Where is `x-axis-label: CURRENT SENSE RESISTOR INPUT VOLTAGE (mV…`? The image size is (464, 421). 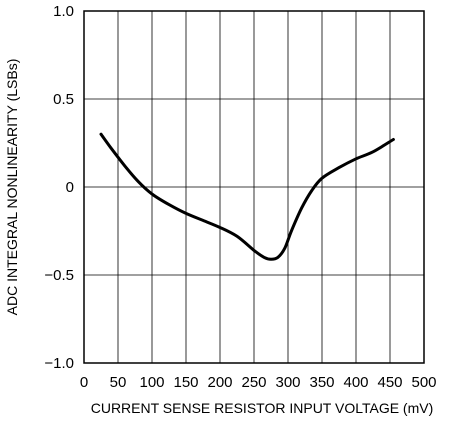 x-axis-label: CURRENT SENSE RESISTOR INPUT VOLTAGE (mV… is located at coordinates (262, 408).